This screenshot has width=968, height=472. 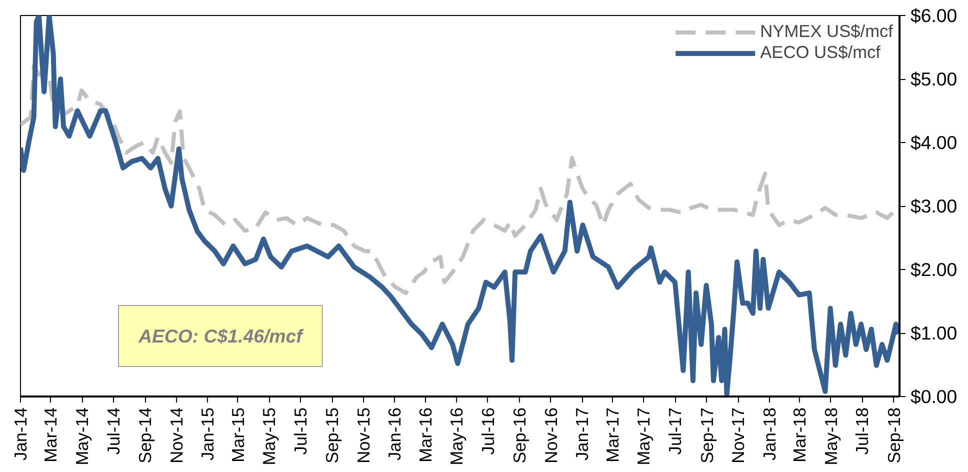 What do you see at coordinates (550, 435) in the screenshot?
I see `x-tick-label: Nov-16` at bounding box center [550, 435].